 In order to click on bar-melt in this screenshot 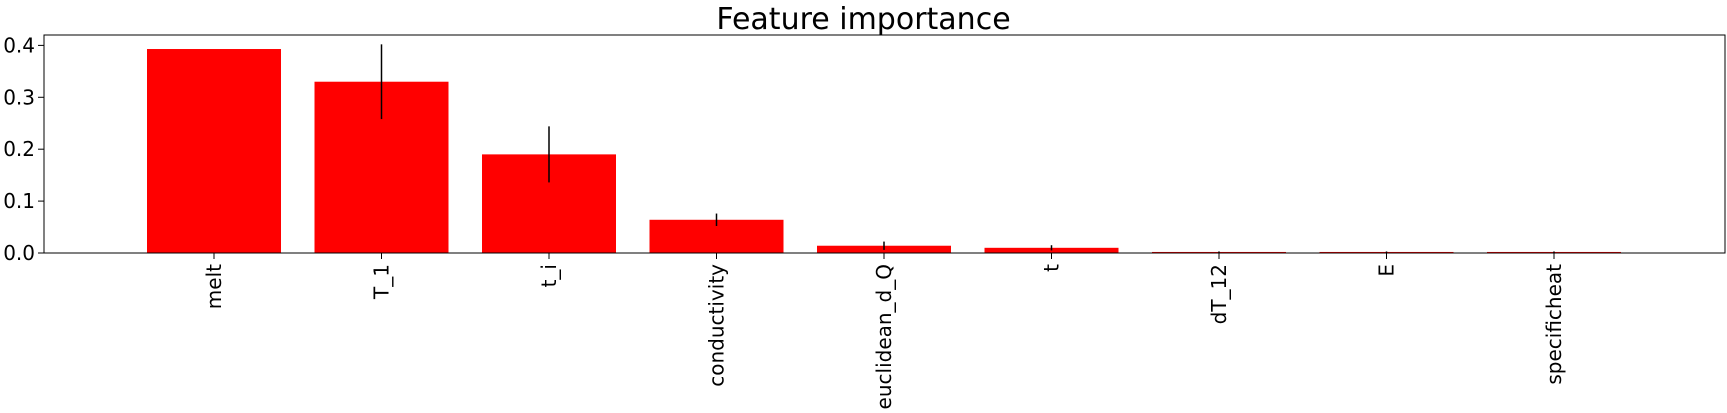, I will do `click(214, 151)`.